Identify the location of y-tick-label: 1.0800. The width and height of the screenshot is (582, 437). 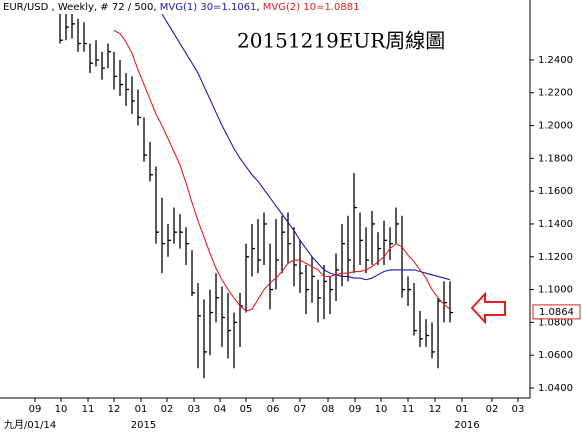
(555, 322).